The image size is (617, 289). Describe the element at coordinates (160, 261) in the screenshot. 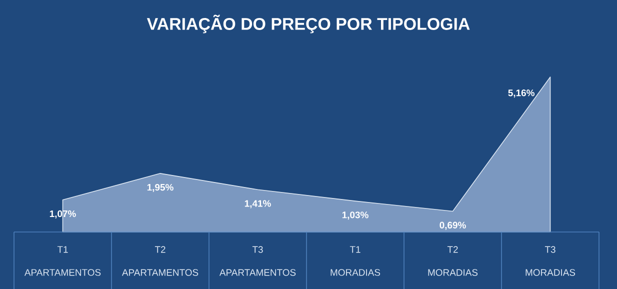

I see `category-label: T2 APARTAMENTOS` at that location.